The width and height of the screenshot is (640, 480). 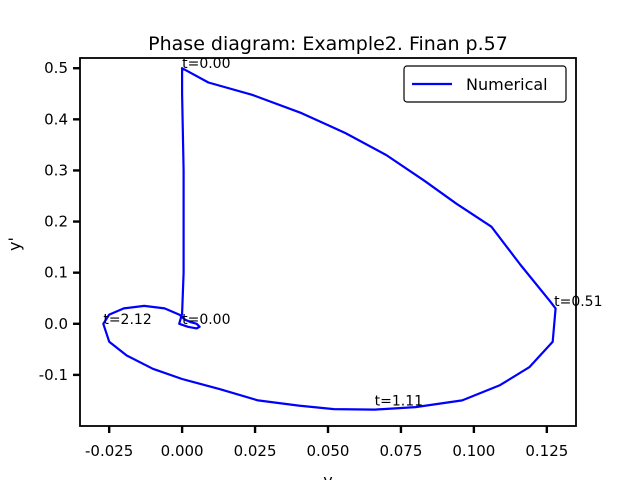 I want to click on x-tick-label: 0.000, so click(x=182, y=451).